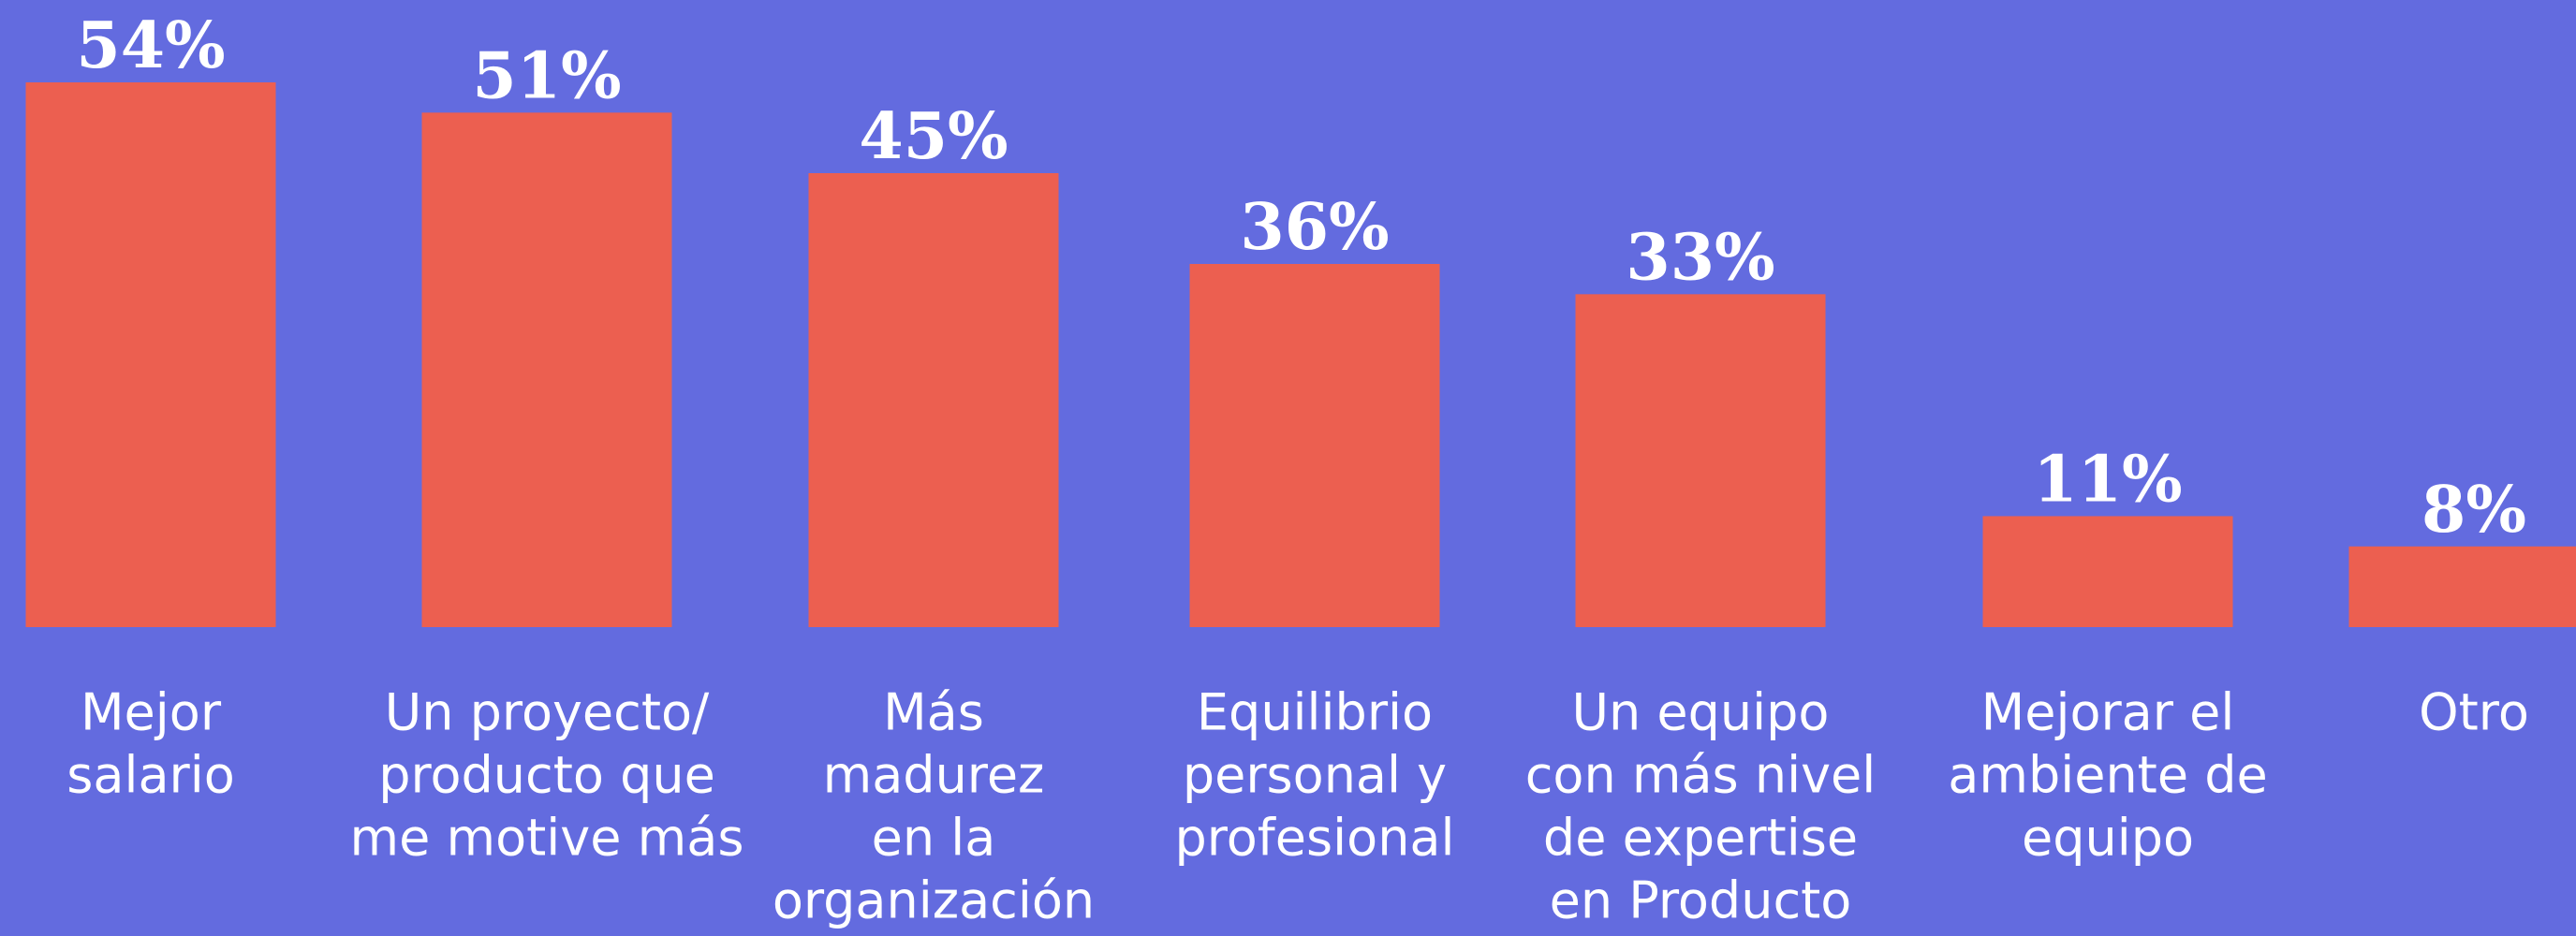  I want to click on category-label: personal y, so click(1315, 775).